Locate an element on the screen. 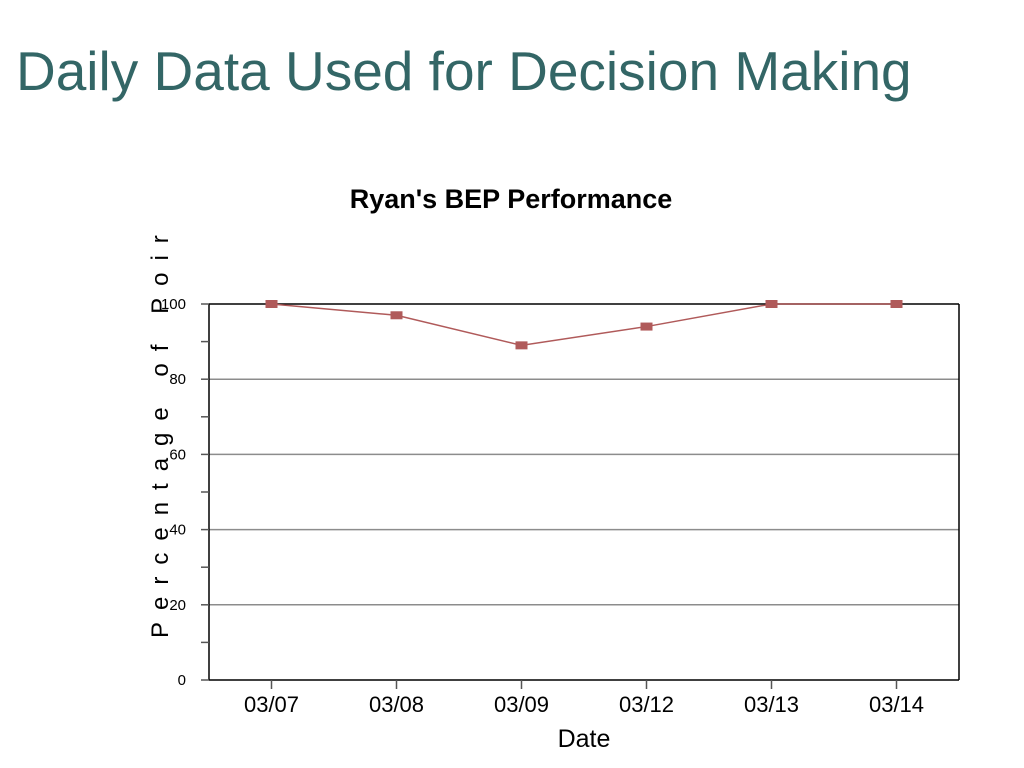 The height and width of the screenshot is (768, 1024). x-tick-label: 03/08 is located at coordinates (396, 704).